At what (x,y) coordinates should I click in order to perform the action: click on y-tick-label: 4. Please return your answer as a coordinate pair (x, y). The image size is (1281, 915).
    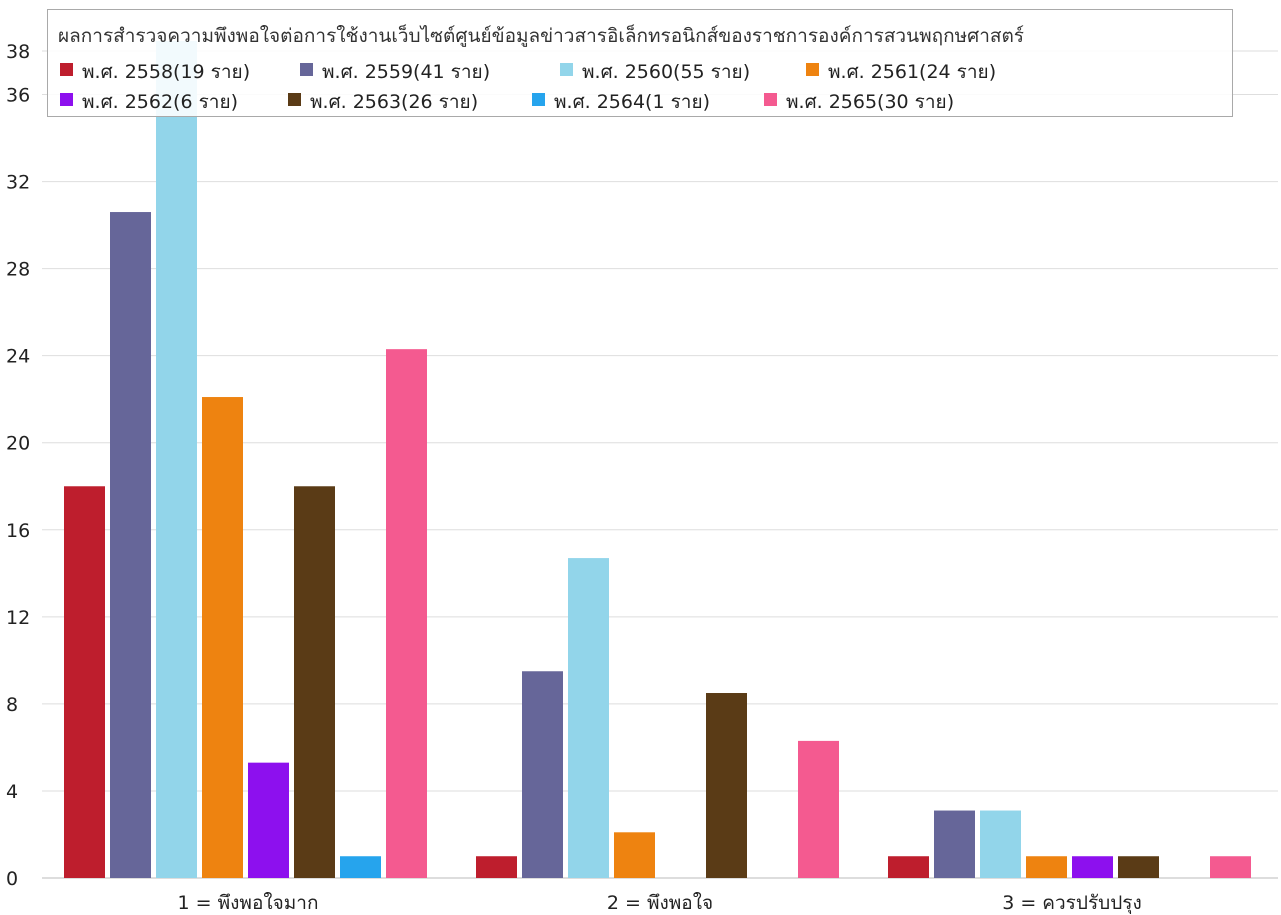
    Looking at the image, I should click on (12, 792).